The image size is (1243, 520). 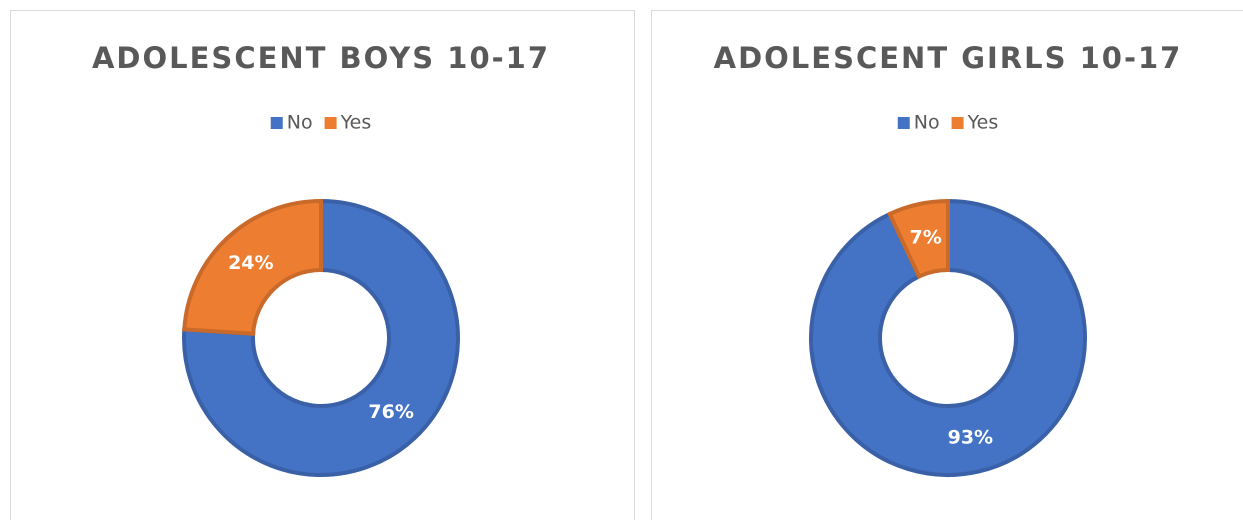 What do you see at coordinates (926, 237) in the screenshot?
I see `data-label: 7%` at bounding box center [926, 237].